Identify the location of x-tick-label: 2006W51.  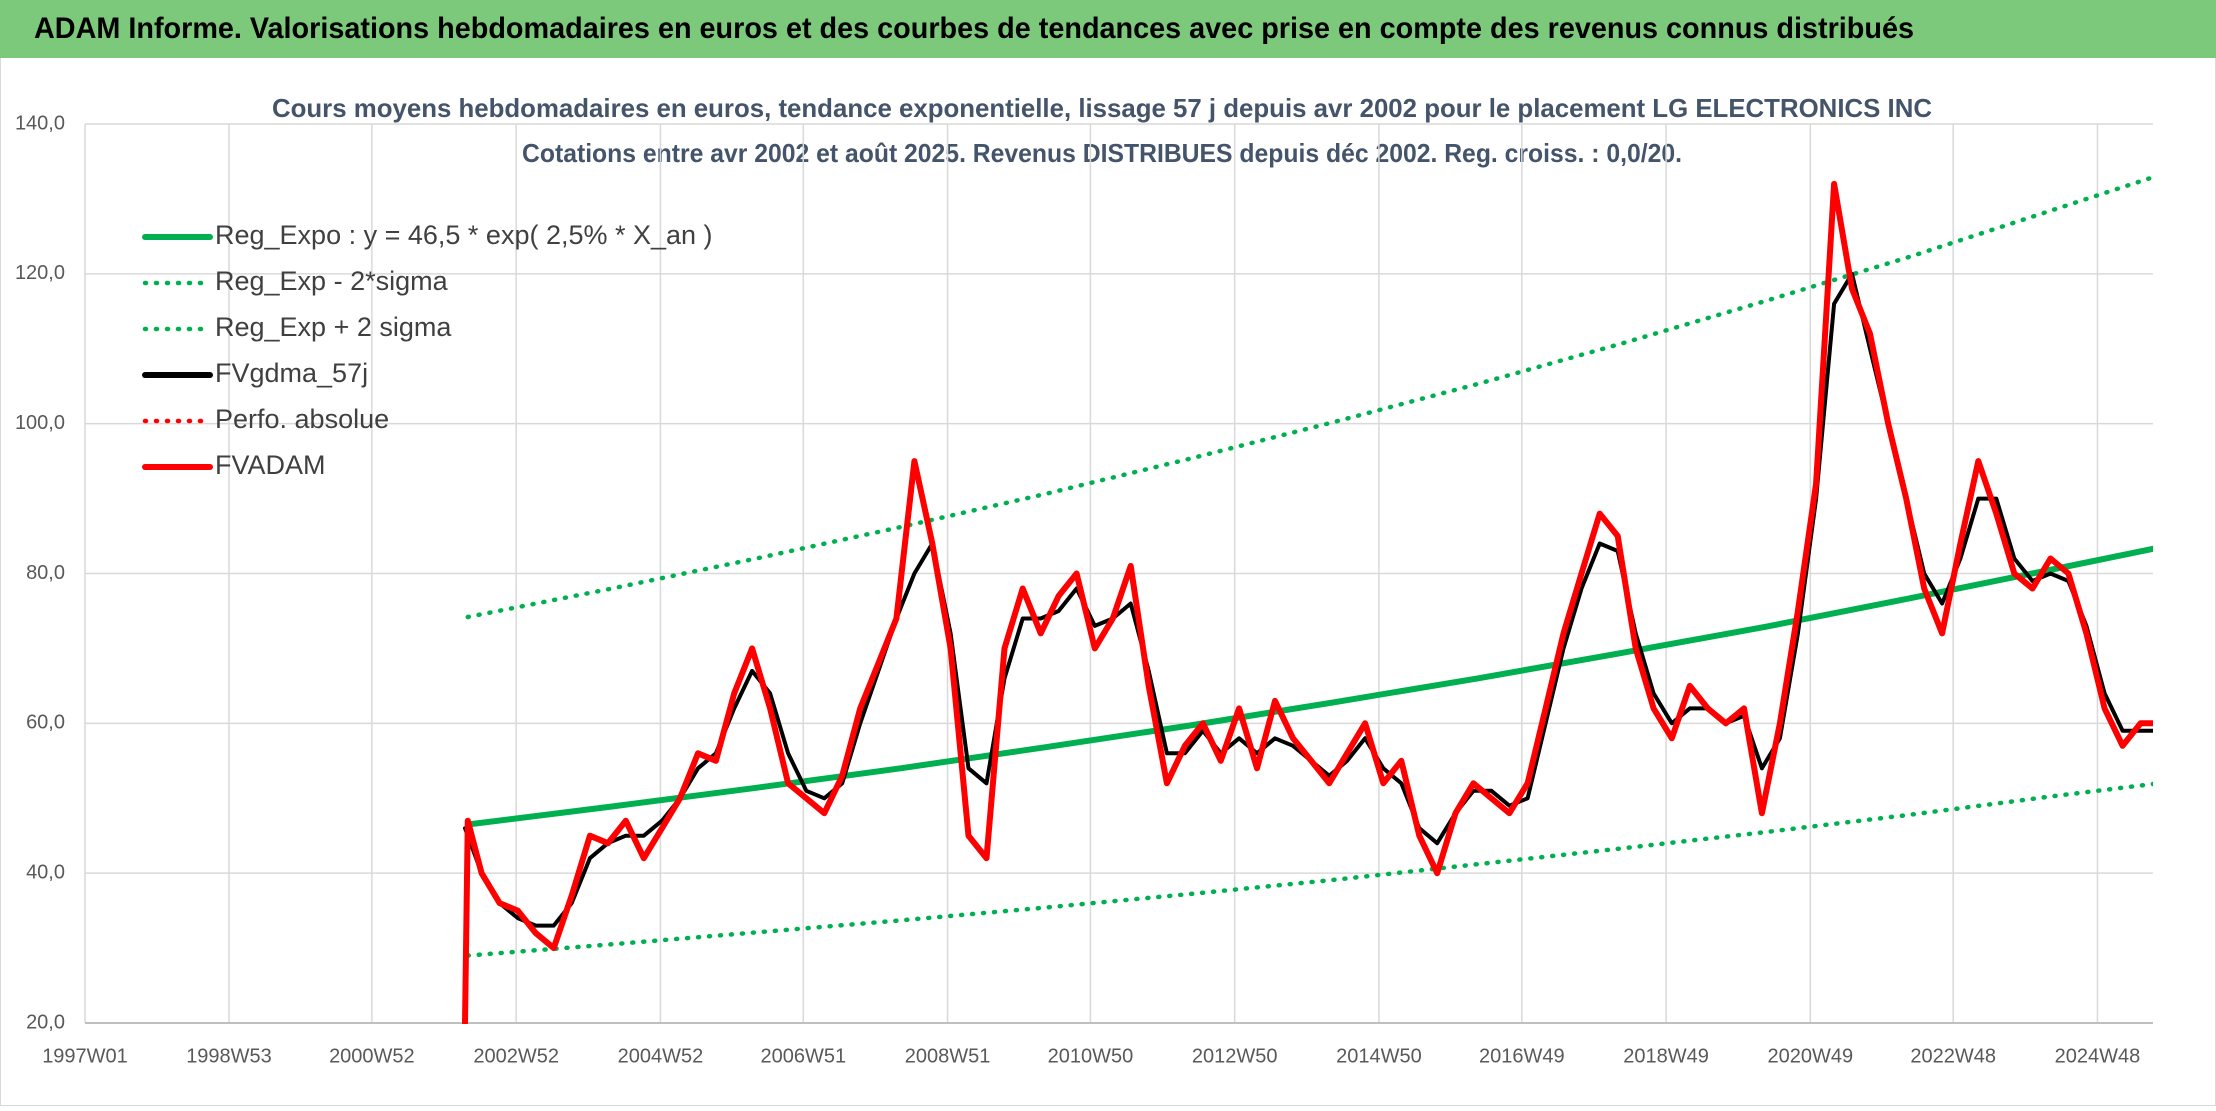
(803, 1056).